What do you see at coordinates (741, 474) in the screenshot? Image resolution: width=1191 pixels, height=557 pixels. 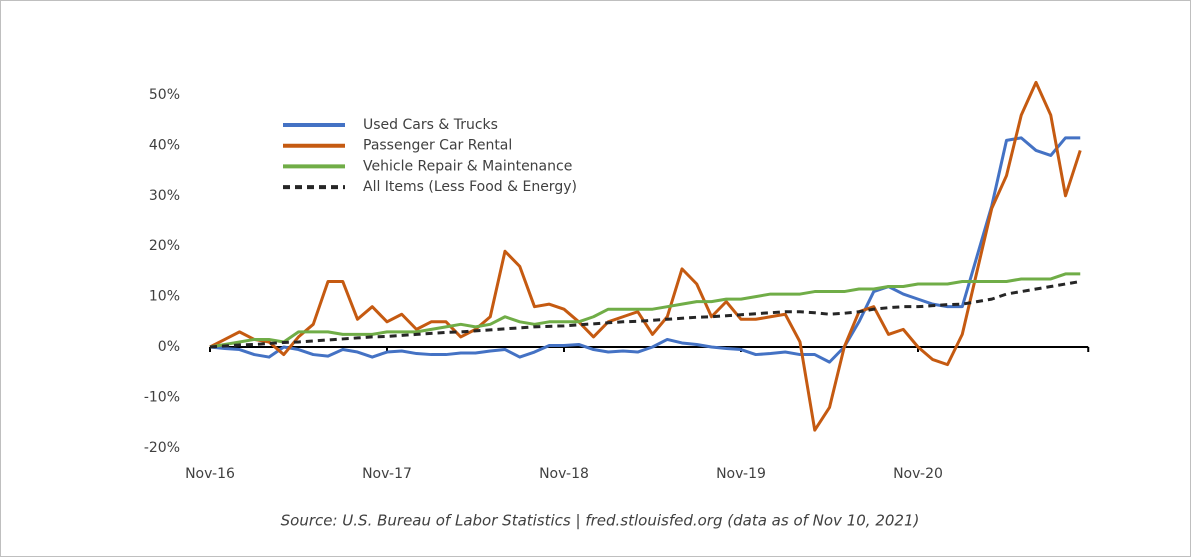 I see `x-tick-label: Nov-19` at bounding box center [741, 474].